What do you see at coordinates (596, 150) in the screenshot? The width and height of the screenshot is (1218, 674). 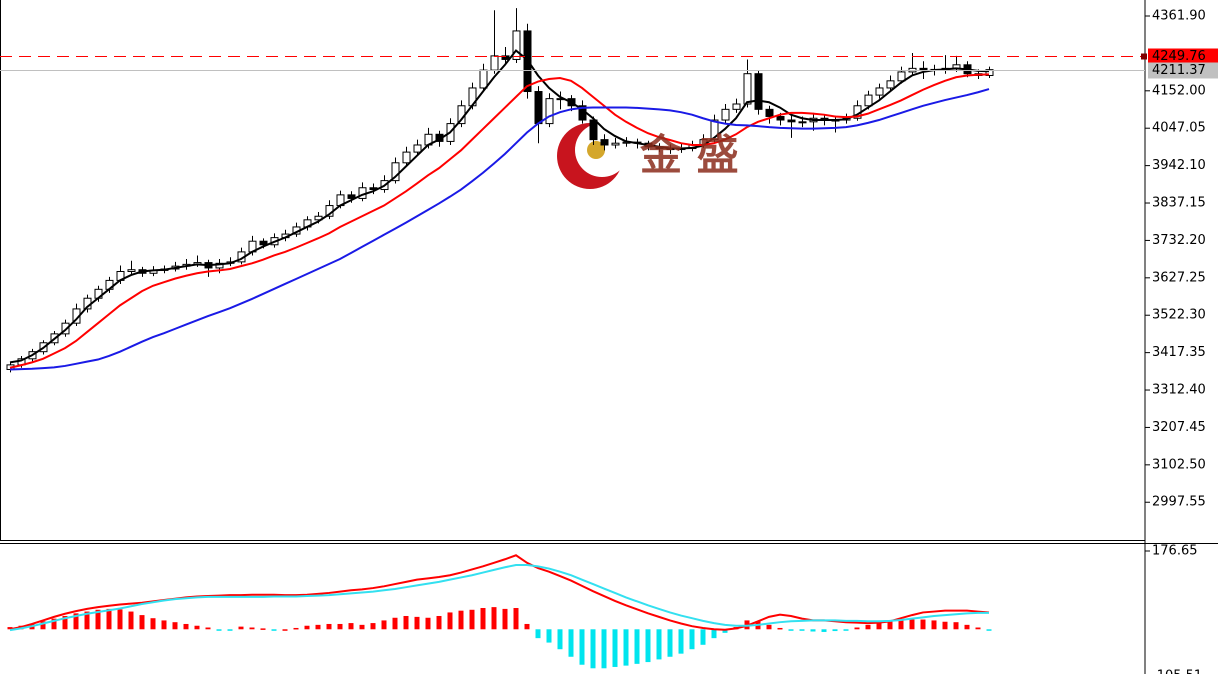 I see `logo-coin` at bounding box center [596, 150].